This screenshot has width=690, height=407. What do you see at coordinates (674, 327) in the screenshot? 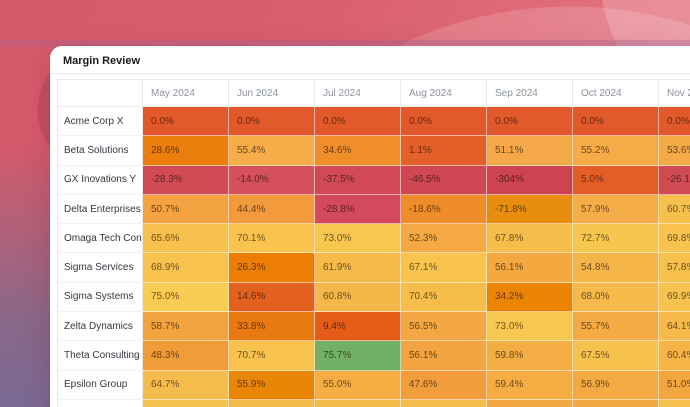
I see `heatmap-cell: 64.1%` at bounding box center [674, 327].